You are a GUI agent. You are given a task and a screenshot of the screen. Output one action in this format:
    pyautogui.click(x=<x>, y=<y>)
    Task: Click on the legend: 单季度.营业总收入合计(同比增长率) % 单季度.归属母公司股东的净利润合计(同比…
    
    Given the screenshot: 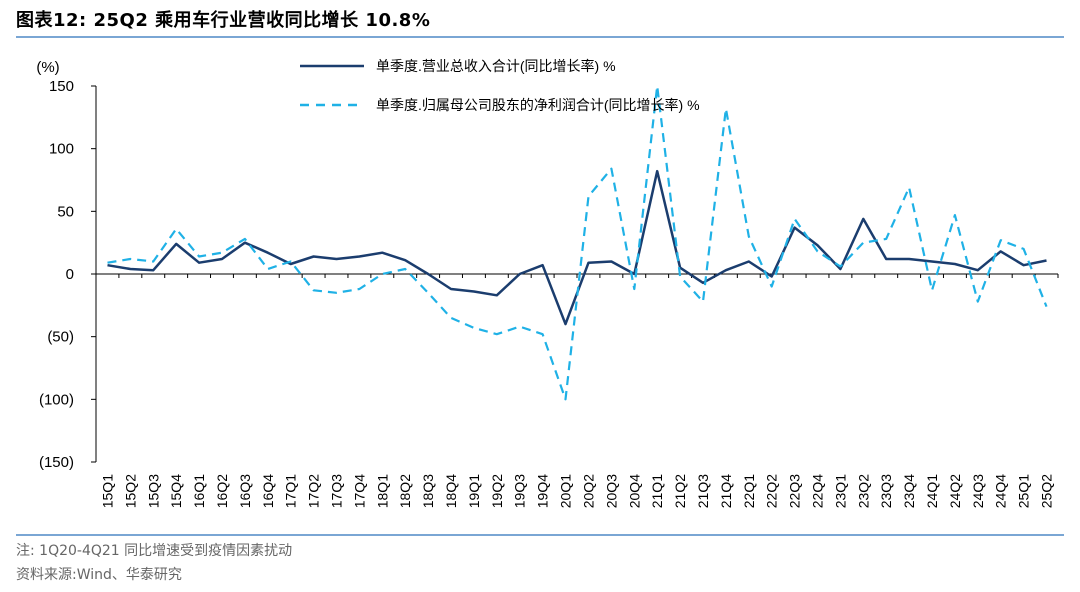 What is the action you would take?
    pyautogui.click(x=500, y=85)
    